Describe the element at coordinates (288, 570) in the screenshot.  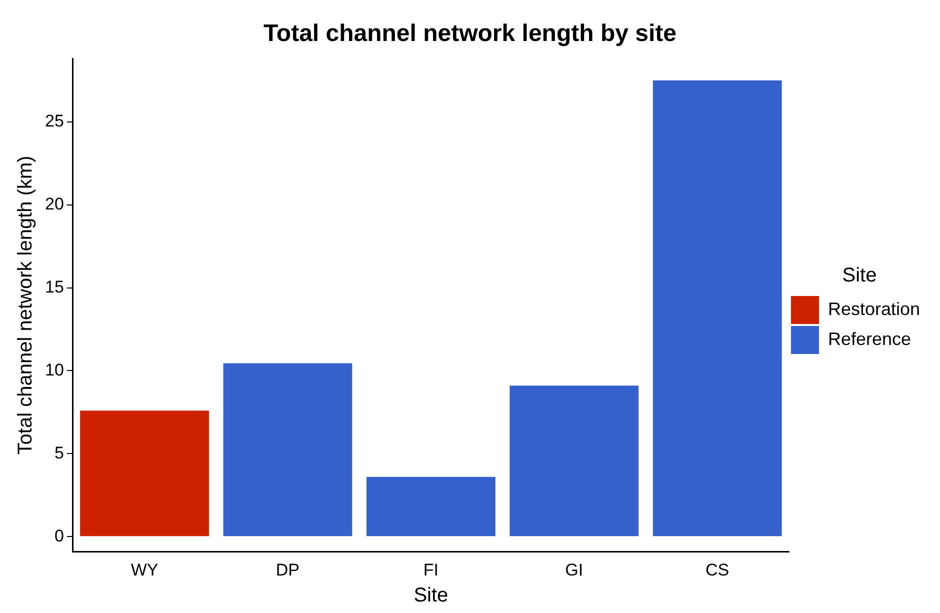
I see `x-tick-label: DP` at that location.